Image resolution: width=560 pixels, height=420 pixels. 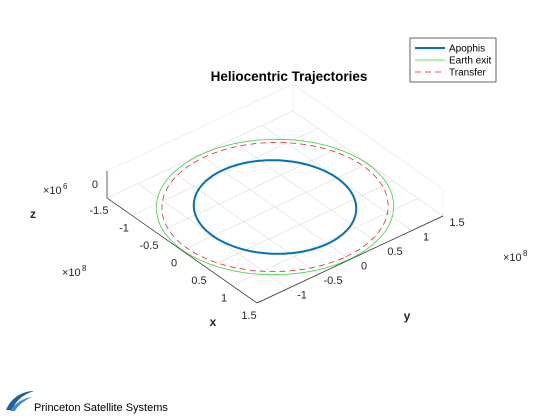 What do you see at coordinates (289, 76) in the screenshot?
I see `chart-title: Heliocentric Trajectories` at bounding box center [289, 76].